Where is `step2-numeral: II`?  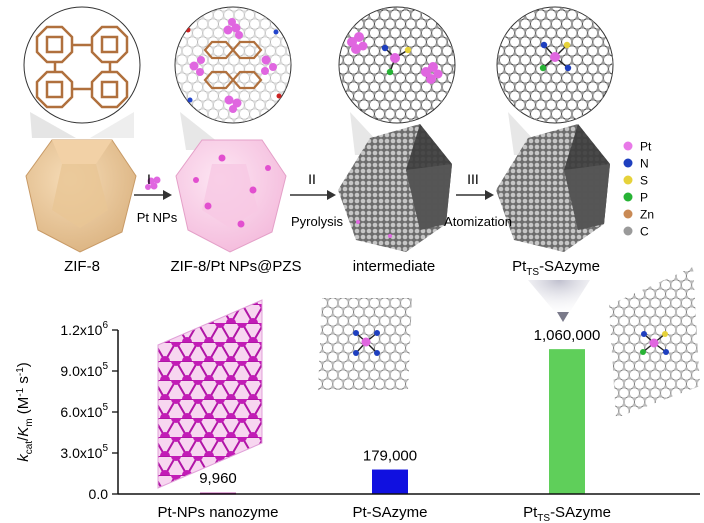 step2-numeral: II is located at coordinates (312, 179).